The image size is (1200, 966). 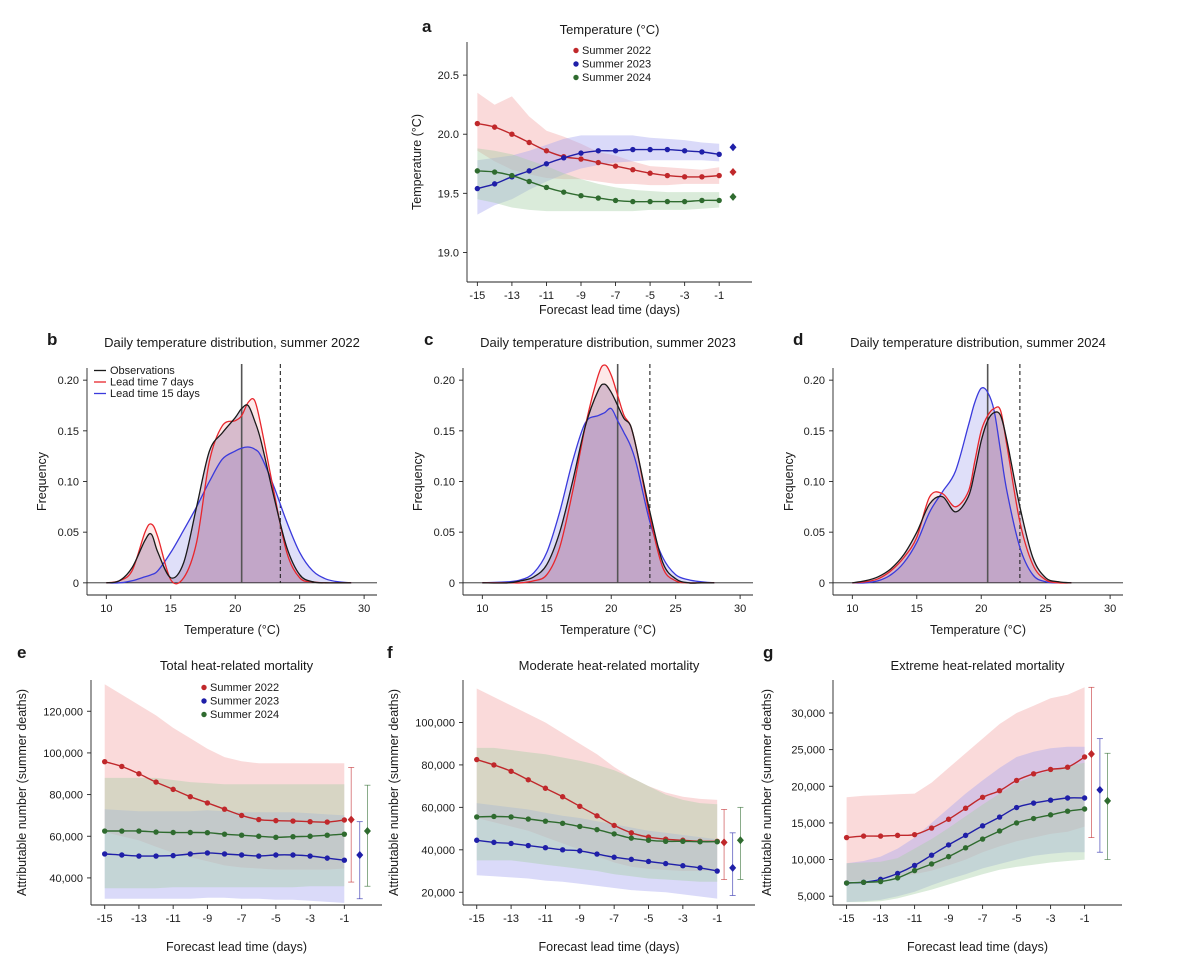 What do you see at coordinates (598, 180) in the screenshot?
I see `uncertainty-band-summer-2024` at bounding box center [598, 180].